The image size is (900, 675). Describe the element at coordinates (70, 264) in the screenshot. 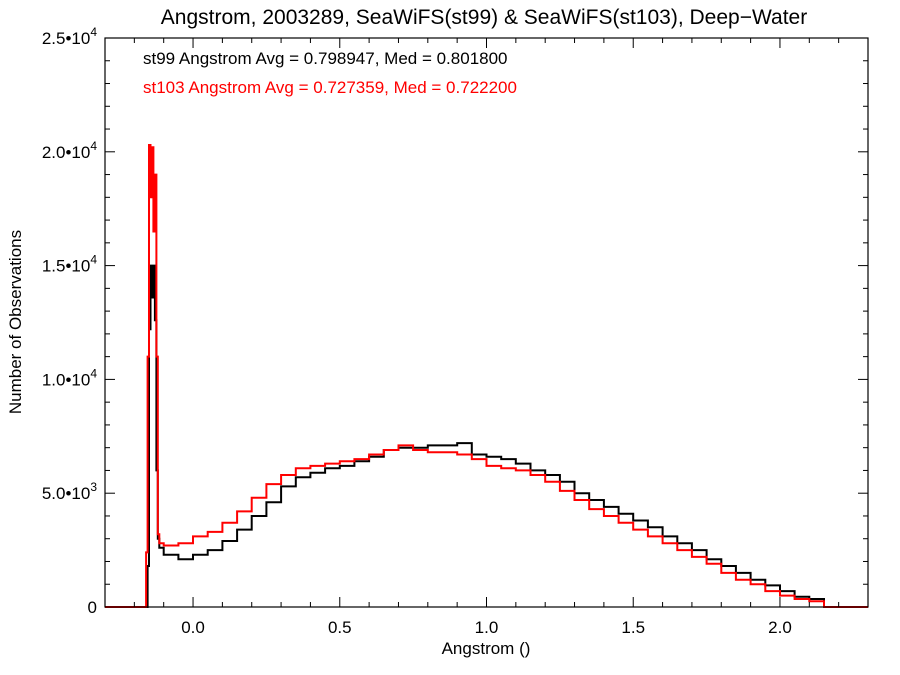

I see `y-tick-label: 1.5•104` at that location.